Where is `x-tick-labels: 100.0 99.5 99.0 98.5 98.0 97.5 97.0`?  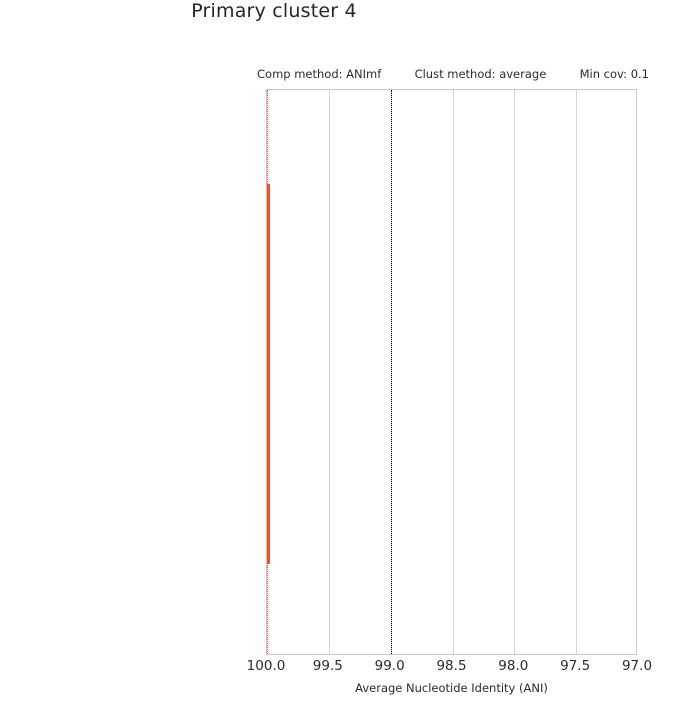 x-tick-labels: 100.0 99.5 99.0 98.5 98.0 97.5 97.0 is located at coordinates (349, 668).